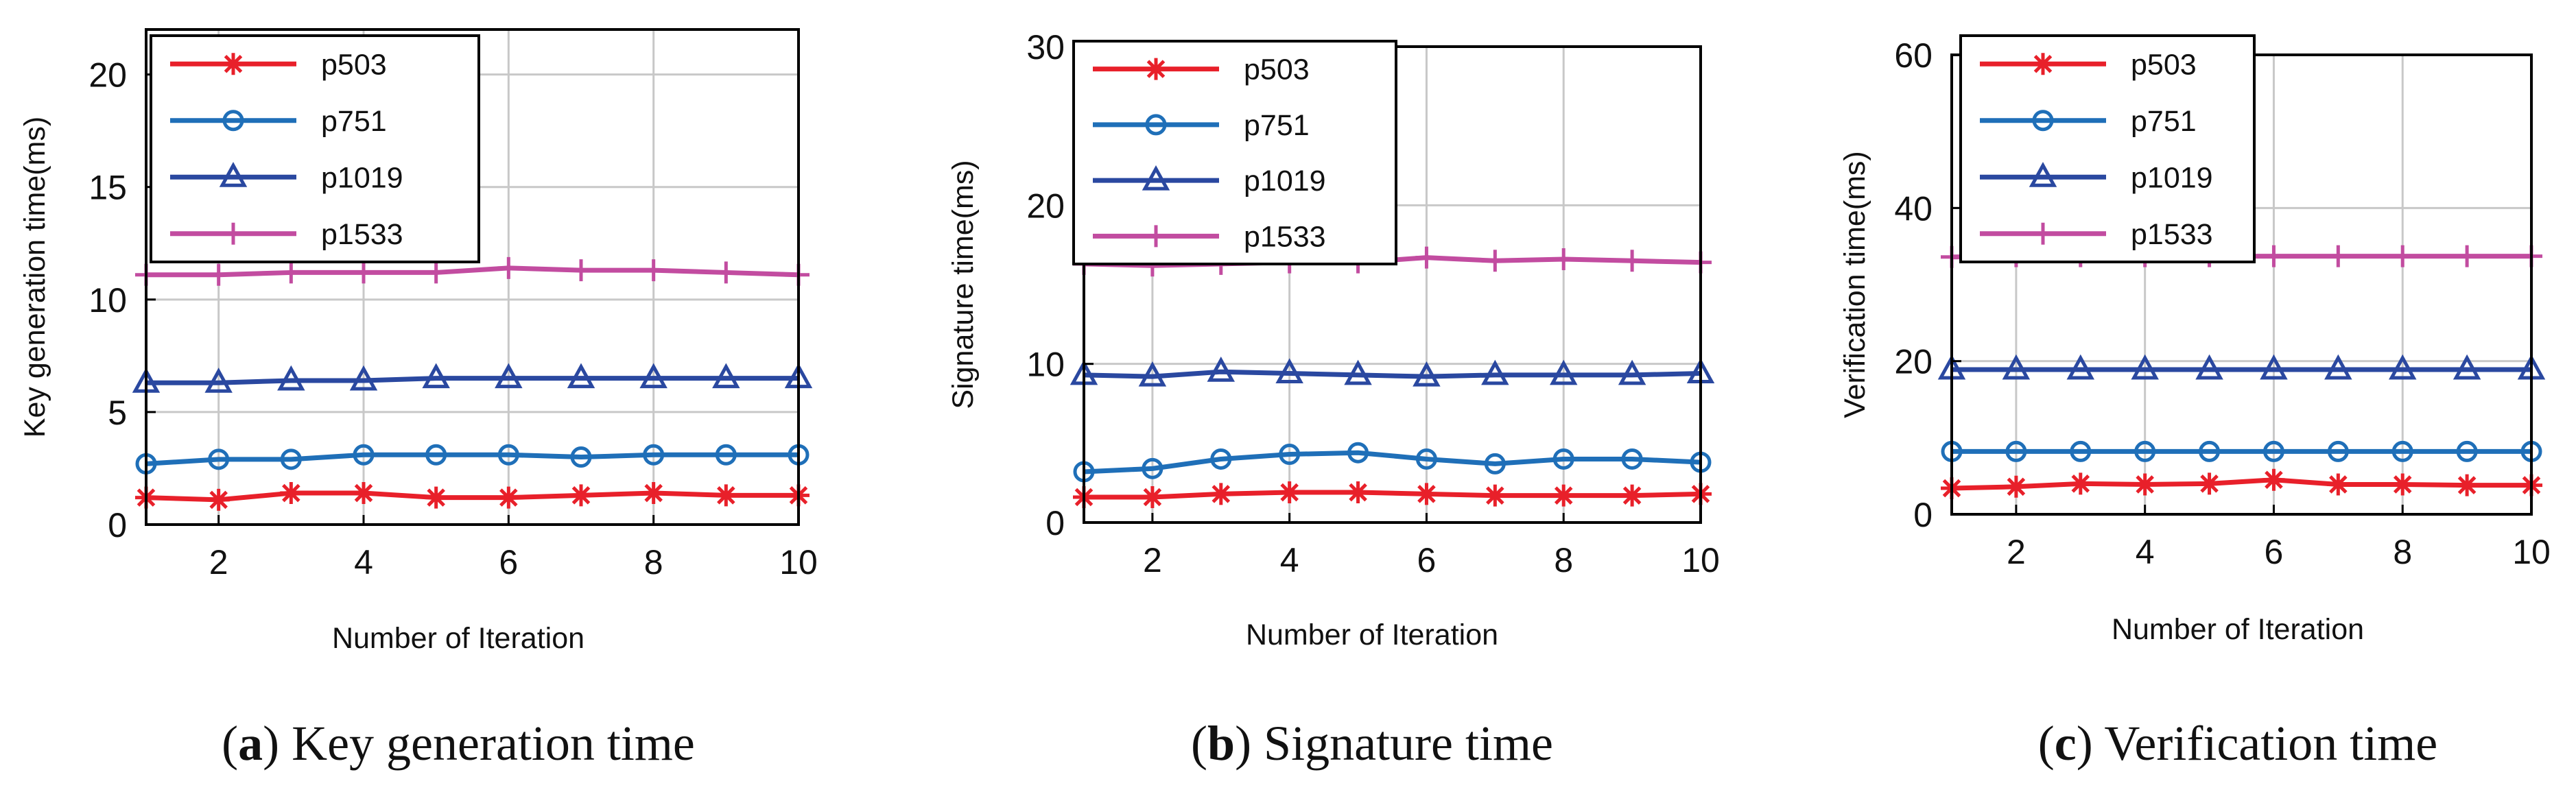  What do you see at coordinates (233, 64) in the screenshot?
I see `legend-marker-p503` at bounding box center [233, 64].